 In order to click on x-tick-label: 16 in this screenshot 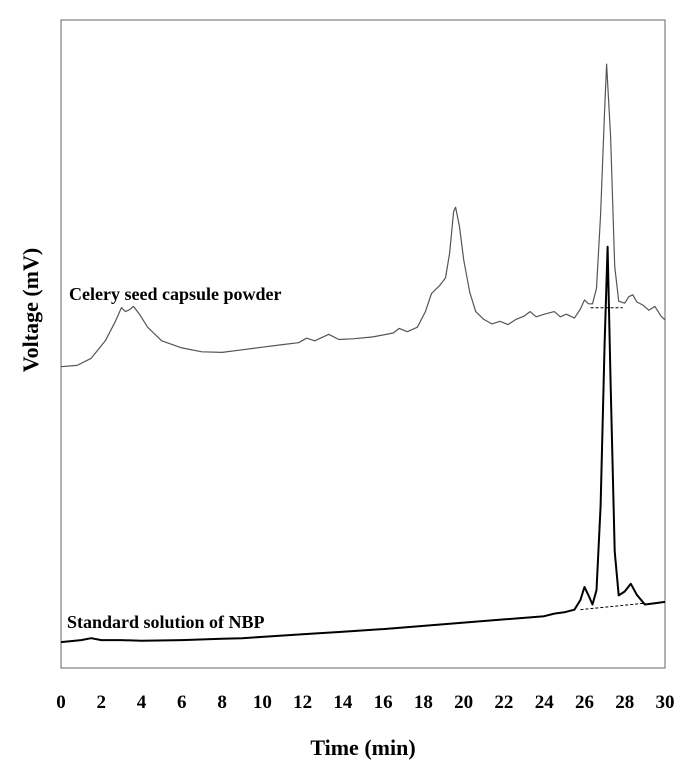, I will do `click(383, 702)`.